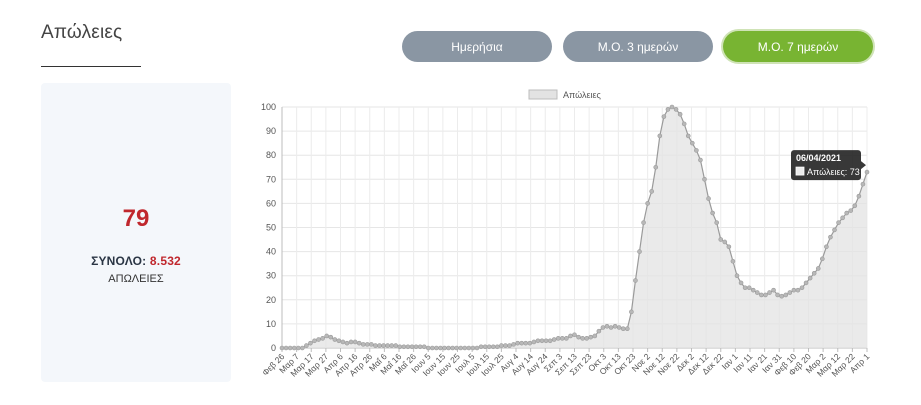 Image resolution: width=921 pixels, height=405 pixels. I want to click on tab-daily: Ημερήσια, so click(477, 46).